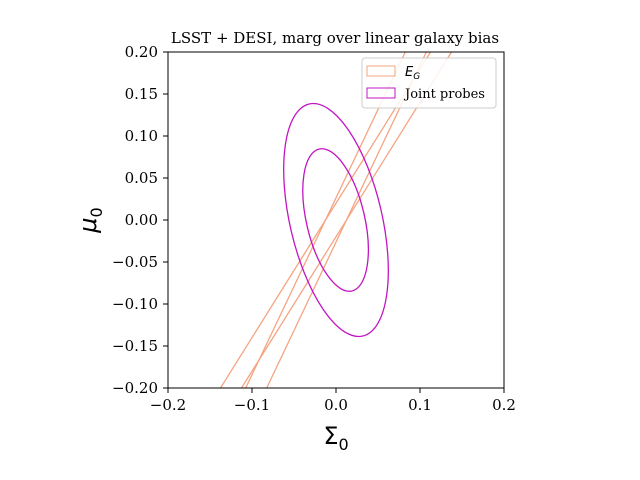 Image resolution: width=640 pixels, height=480 pixels. What do you see at coordinates (135, 304) in the screenshot?
I see `y-tick-label: −0.10` at bounding box center [135, 304].